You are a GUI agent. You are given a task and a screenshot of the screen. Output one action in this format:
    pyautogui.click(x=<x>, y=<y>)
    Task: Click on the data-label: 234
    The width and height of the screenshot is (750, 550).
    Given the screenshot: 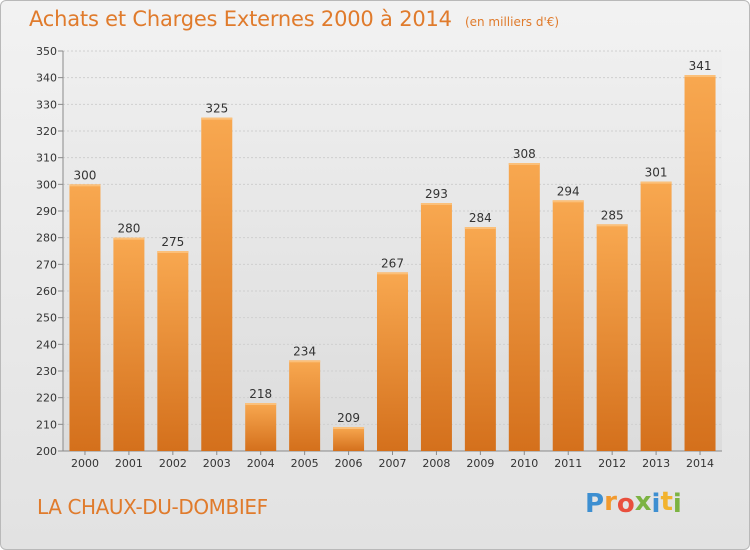 What is the action you would take?
    pyautogui.click(x=304, y=351)
    